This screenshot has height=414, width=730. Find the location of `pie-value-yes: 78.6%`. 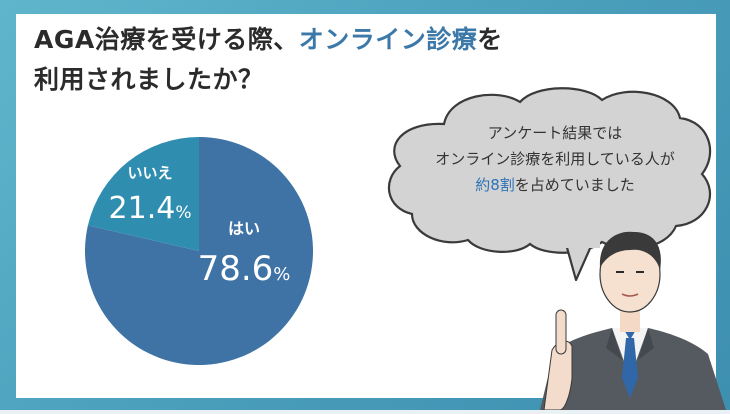

pie-value-yes: 78.6% is located at coordinates (244, 269).